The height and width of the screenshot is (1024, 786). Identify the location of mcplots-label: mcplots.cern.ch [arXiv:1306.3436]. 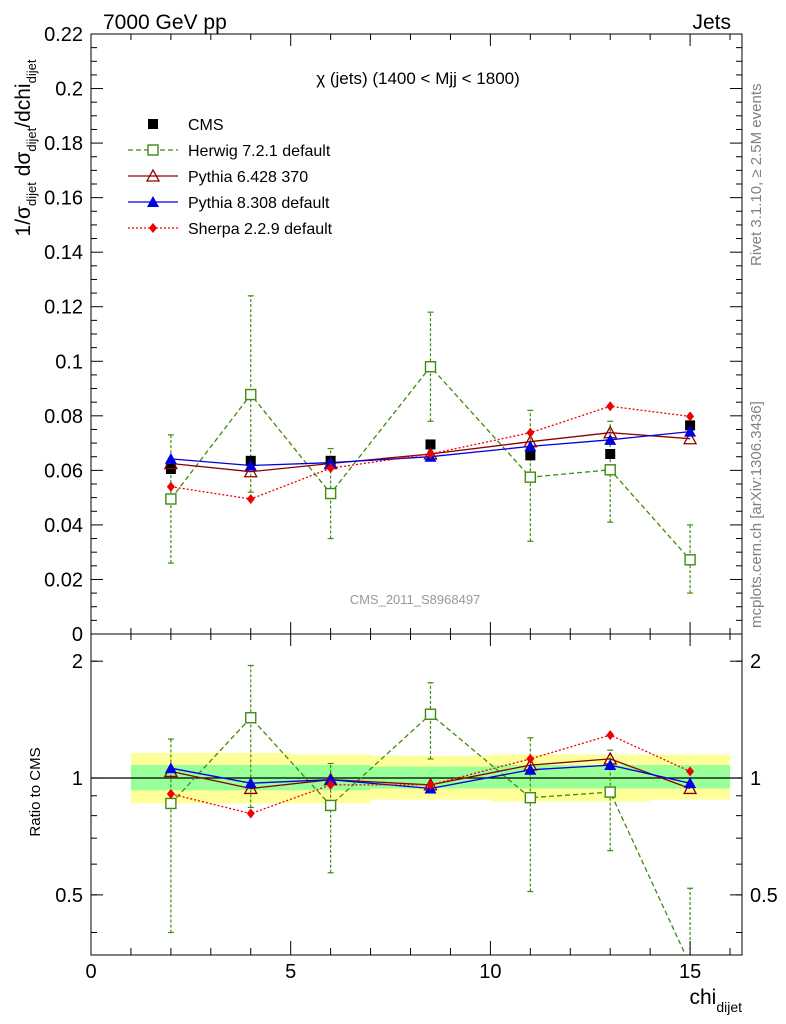
(756, 514).